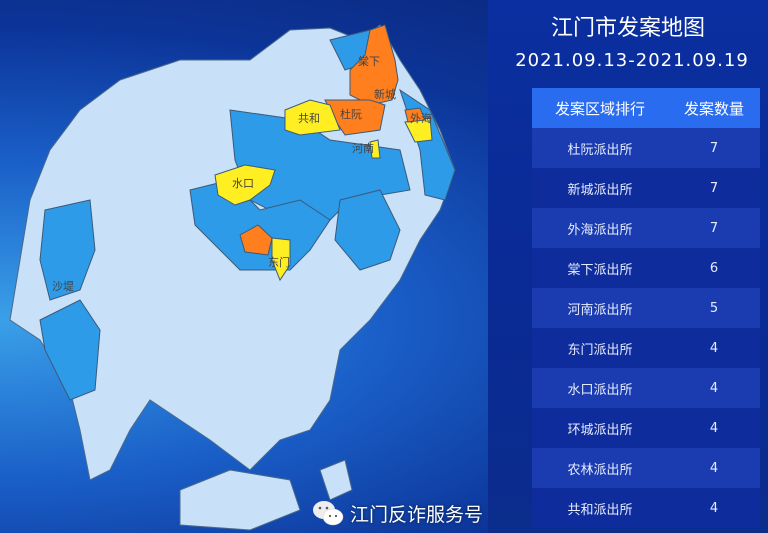 The width and height of the screenshot is (768, 533). I want to click on watermark: 江门反诈服务号, so click(396, 513).